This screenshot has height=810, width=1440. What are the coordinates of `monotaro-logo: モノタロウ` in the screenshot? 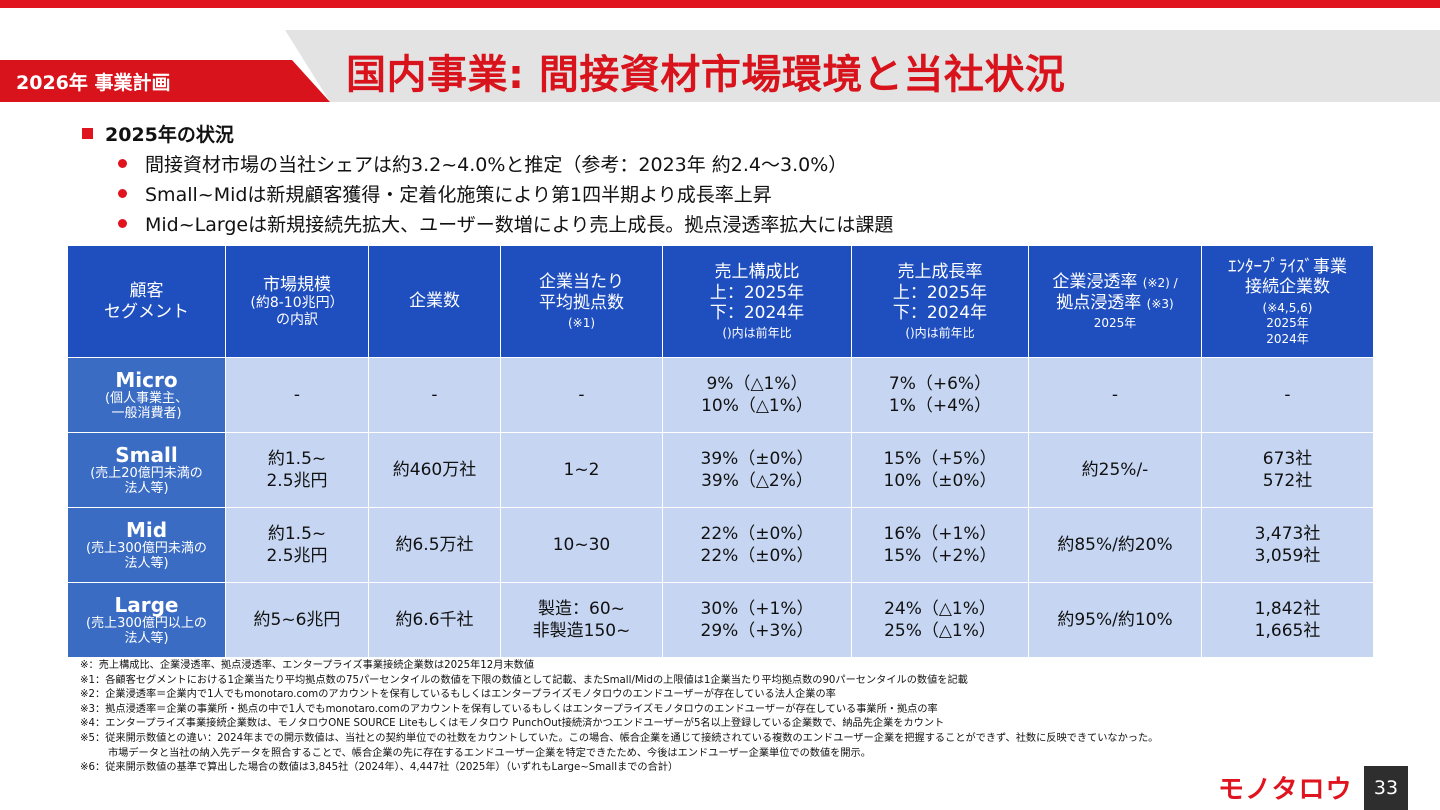 It's located at (1285, 790).